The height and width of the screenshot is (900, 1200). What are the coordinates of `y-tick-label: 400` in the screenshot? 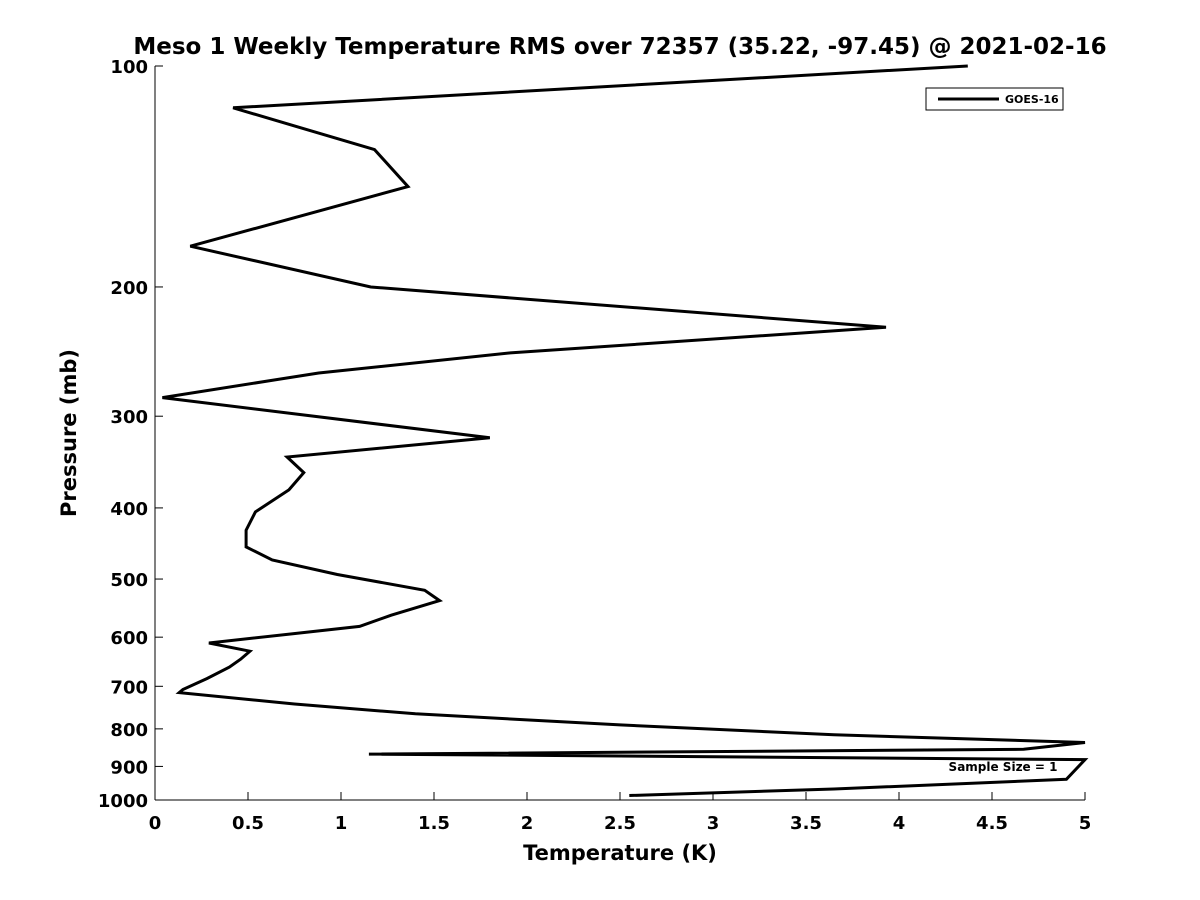 It's located at (129, 509).